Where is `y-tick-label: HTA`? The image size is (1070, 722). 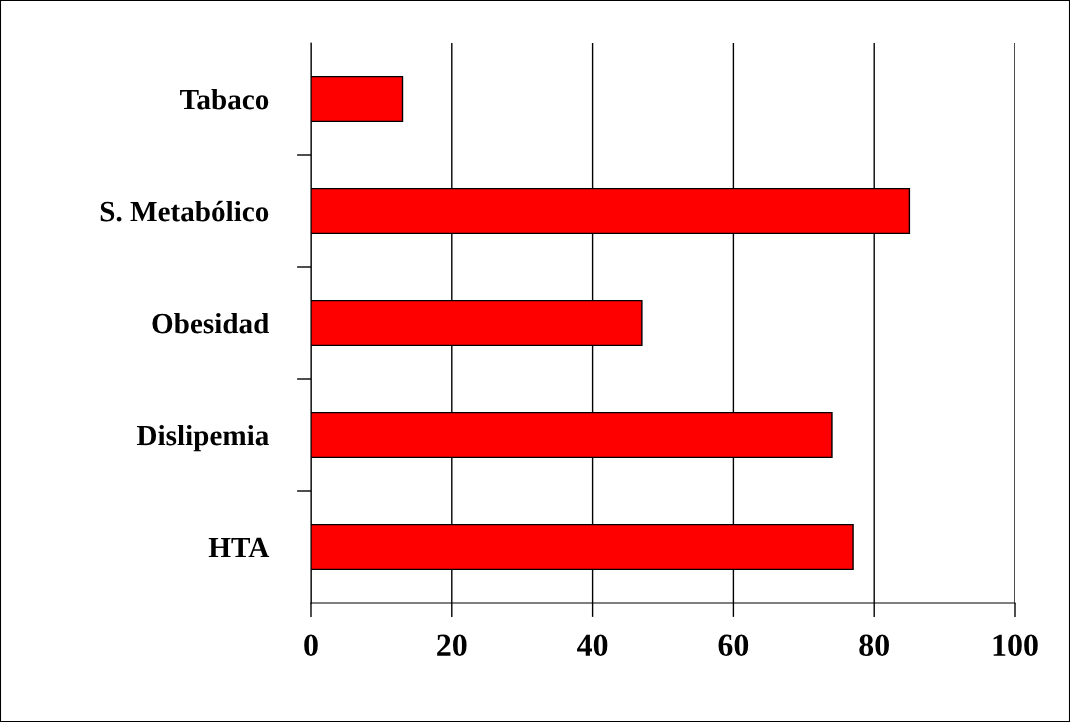
y-tick-label: HTA is located at coordinates (239, 547).